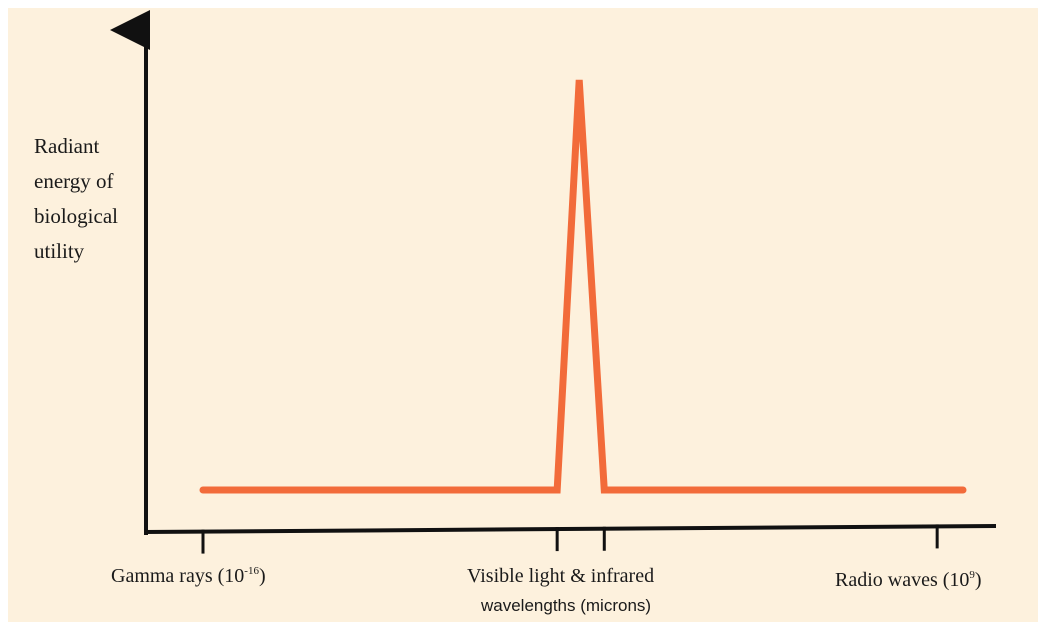  What do you see at coordinates (74, 181) in the screenshot?
I see `y-axis-label-line: energy of` at bounding box center [74, 181].